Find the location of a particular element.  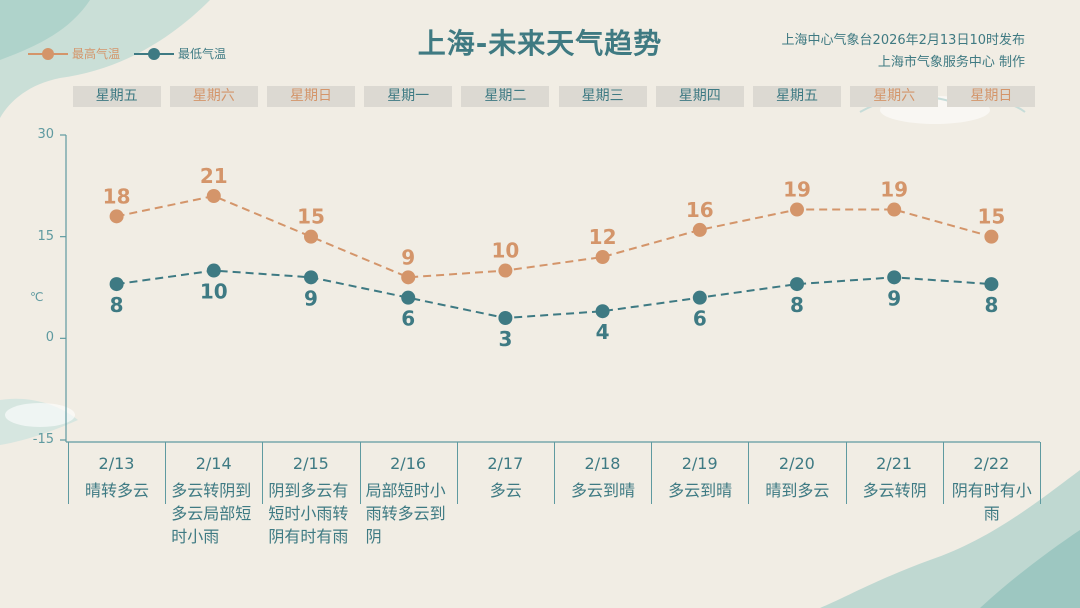

legend-item-high: 最高气温 is located at coordinates (74, 53).